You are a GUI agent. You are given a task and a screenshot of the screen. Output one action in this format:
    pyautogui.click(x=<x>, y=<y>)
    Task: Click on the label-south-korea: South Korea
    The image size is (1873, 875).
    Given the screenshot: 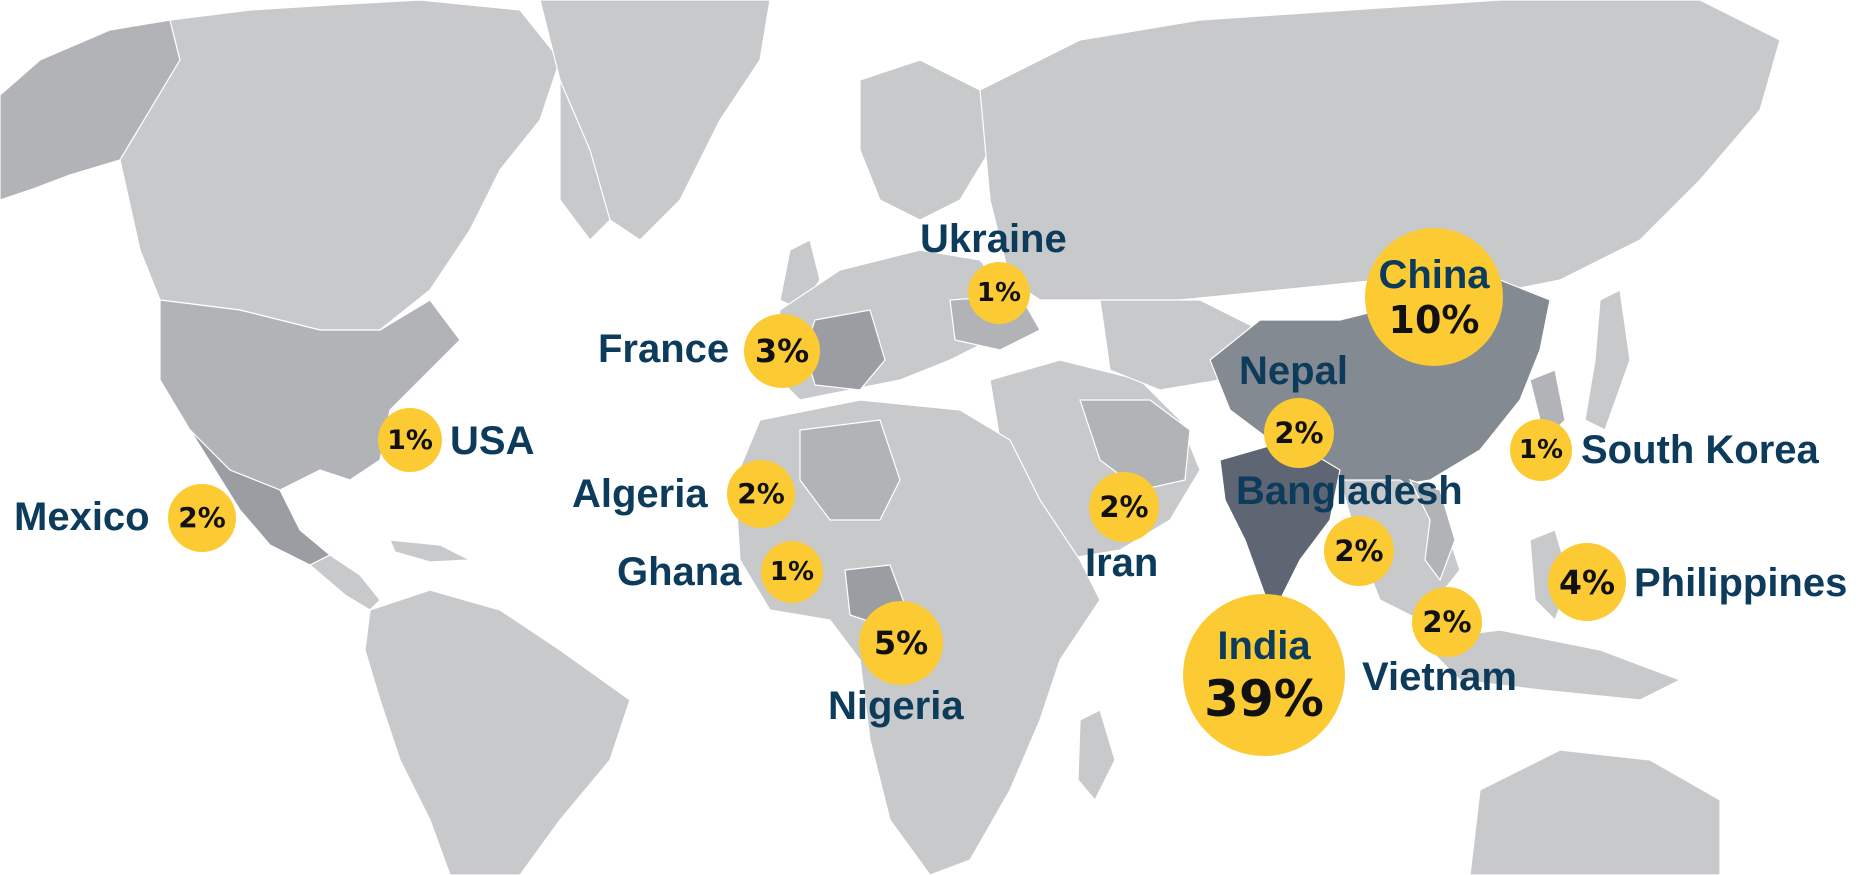 What is the action you would take?
    pyautogui.click(x=1700, y=450)
    